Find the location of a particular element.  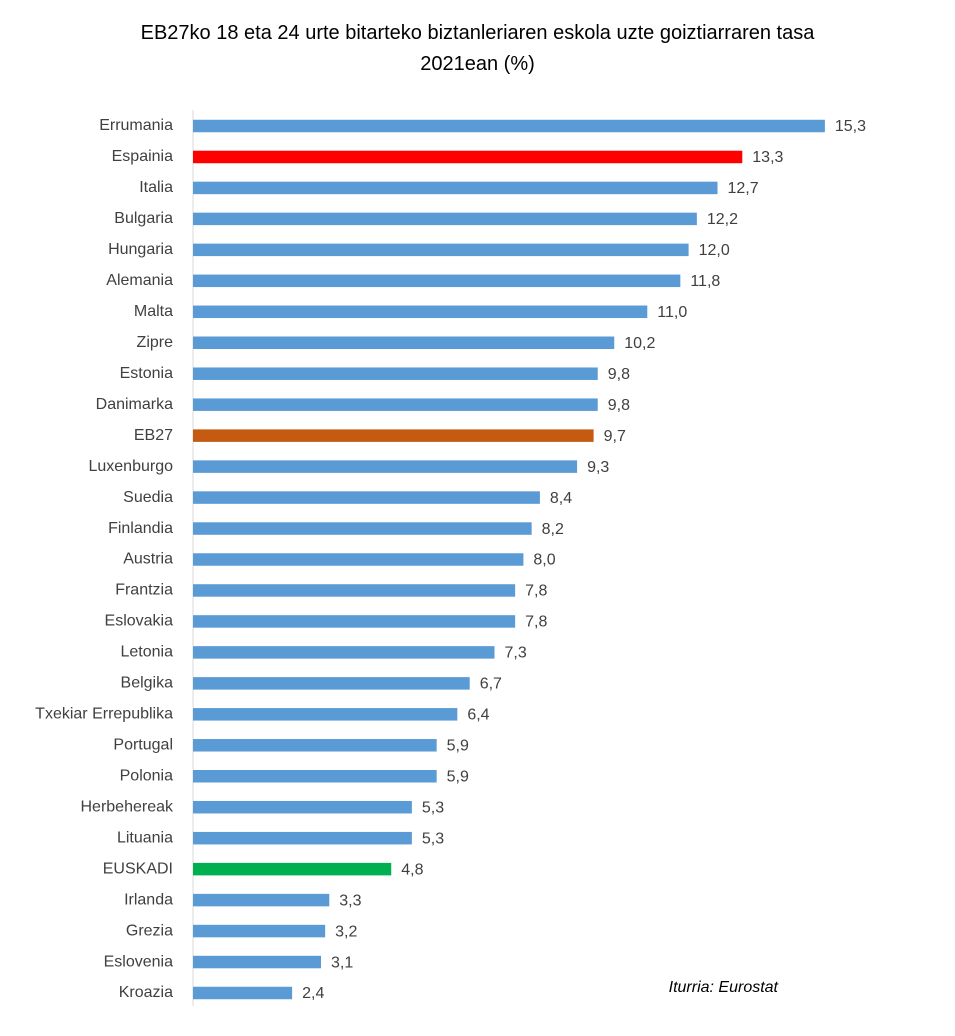

value-label: 11,8 is located at coordinates (705, 281).